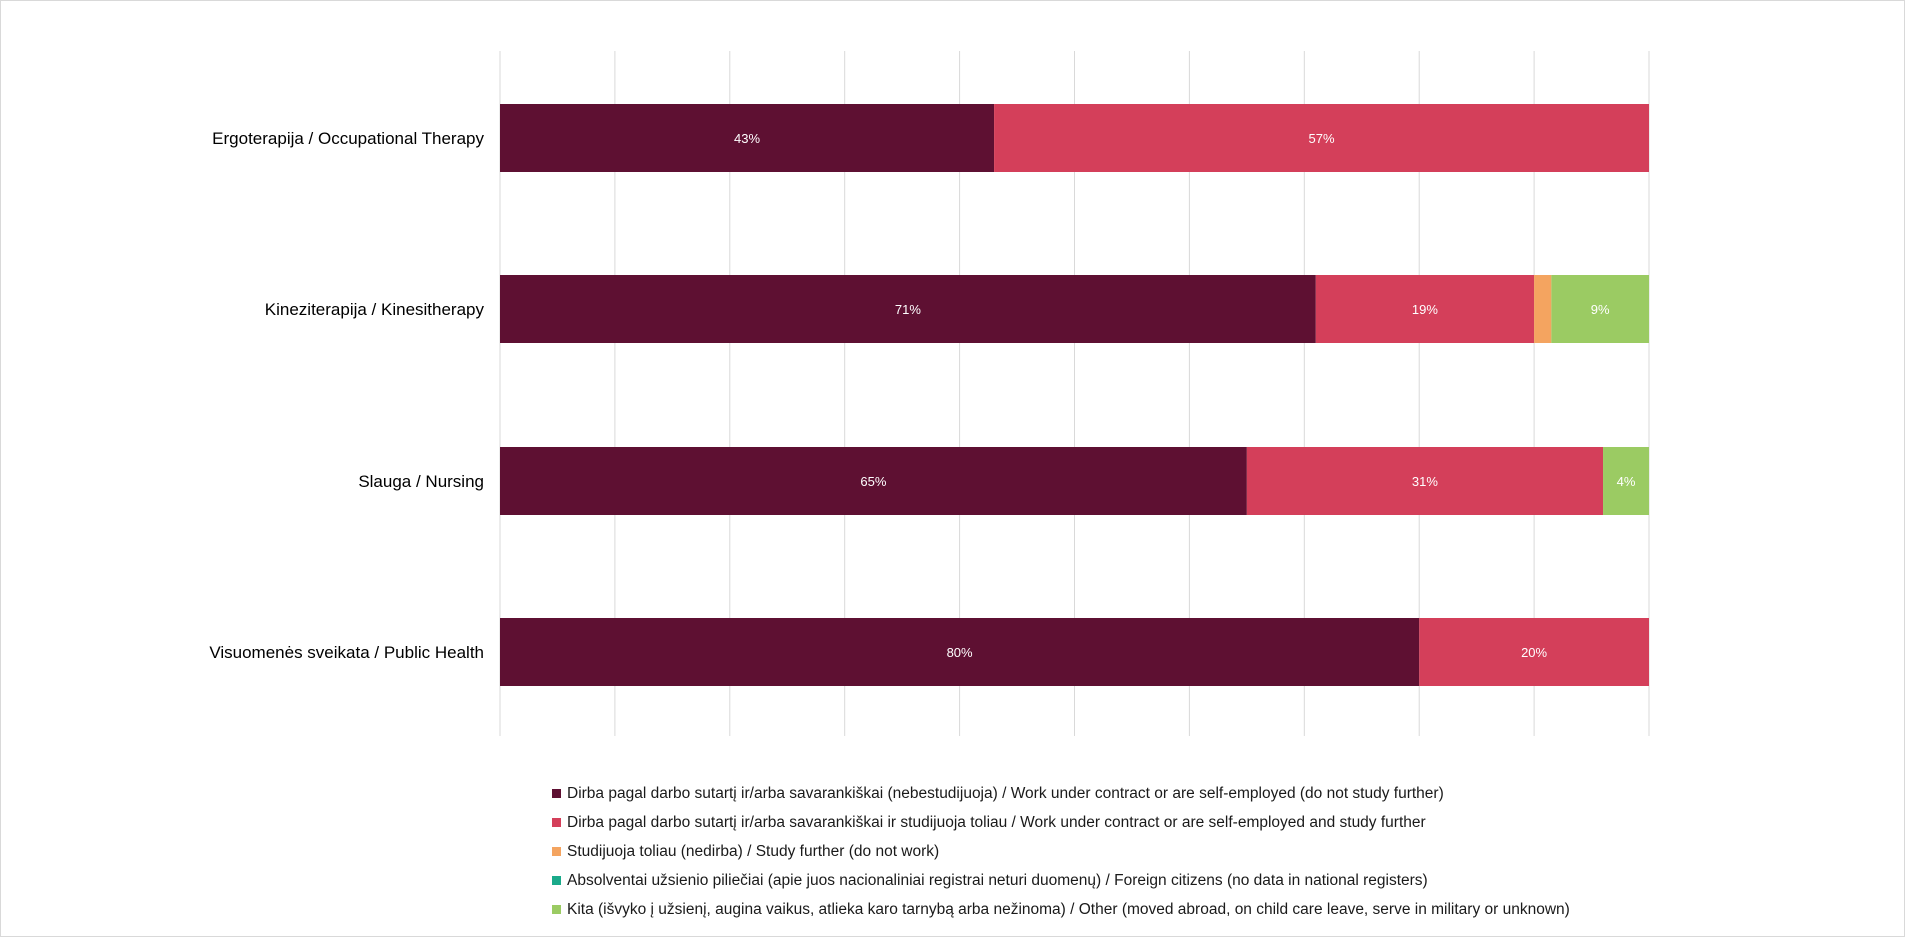 The image size is (1905, 937). I want to click on data-label: 71%, so click(908, 309).